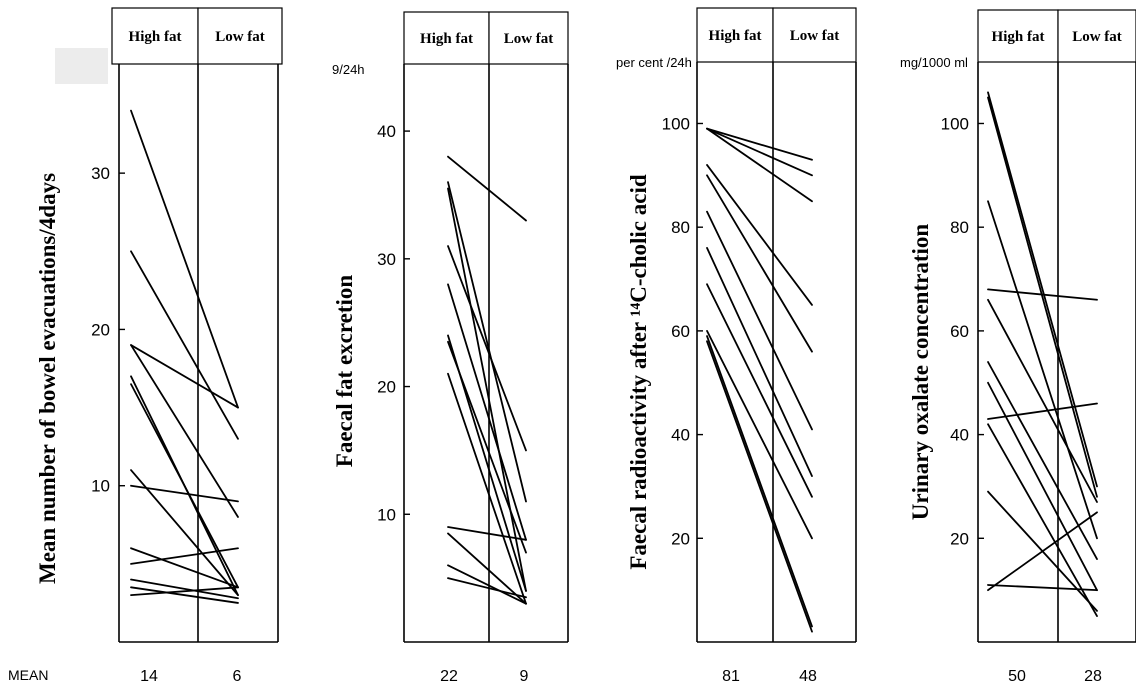 This screenshot has width=1136, height=687. Describe the element at coordinates (344, 371) in the screenshot. I see `y-axis-title: Faecal fat excretion` at that location.